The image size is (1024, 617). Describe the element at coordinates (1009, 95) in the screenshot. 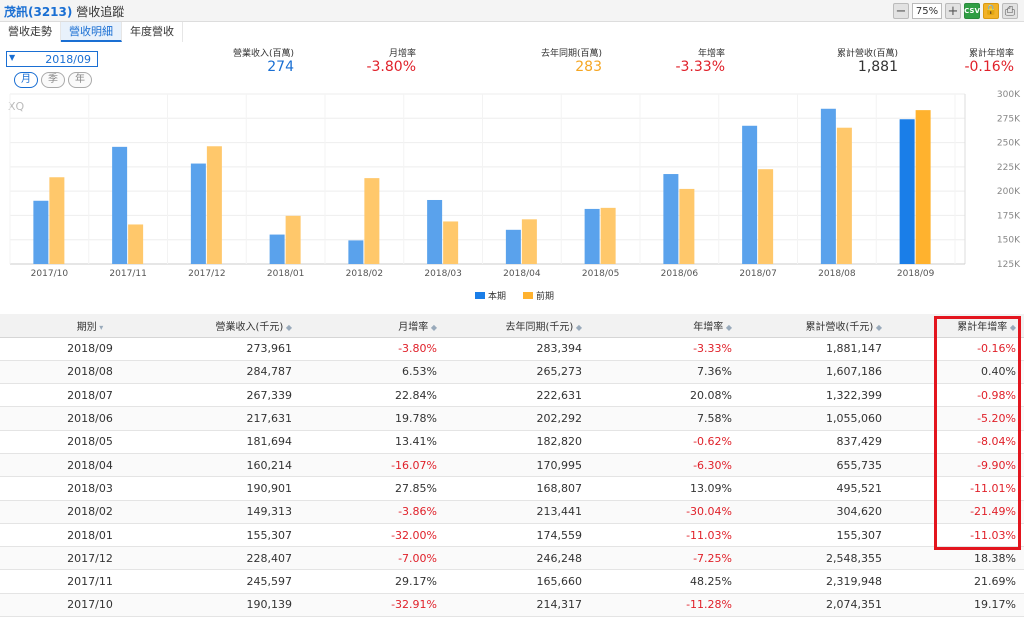

I see `y-tick-label: 300K` at that location.